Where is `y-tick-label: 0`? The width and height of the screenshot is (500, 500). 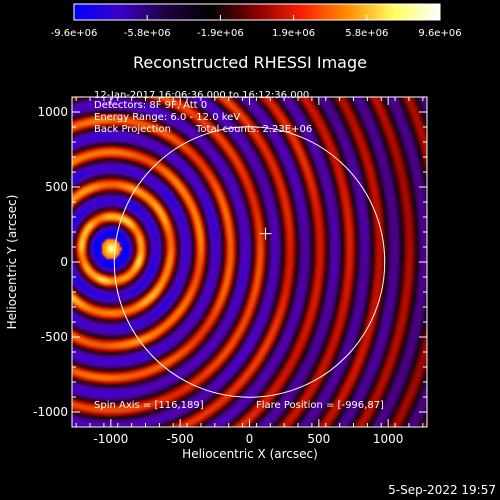 y-tick-label: 0 is located at coordinates (64, 262).